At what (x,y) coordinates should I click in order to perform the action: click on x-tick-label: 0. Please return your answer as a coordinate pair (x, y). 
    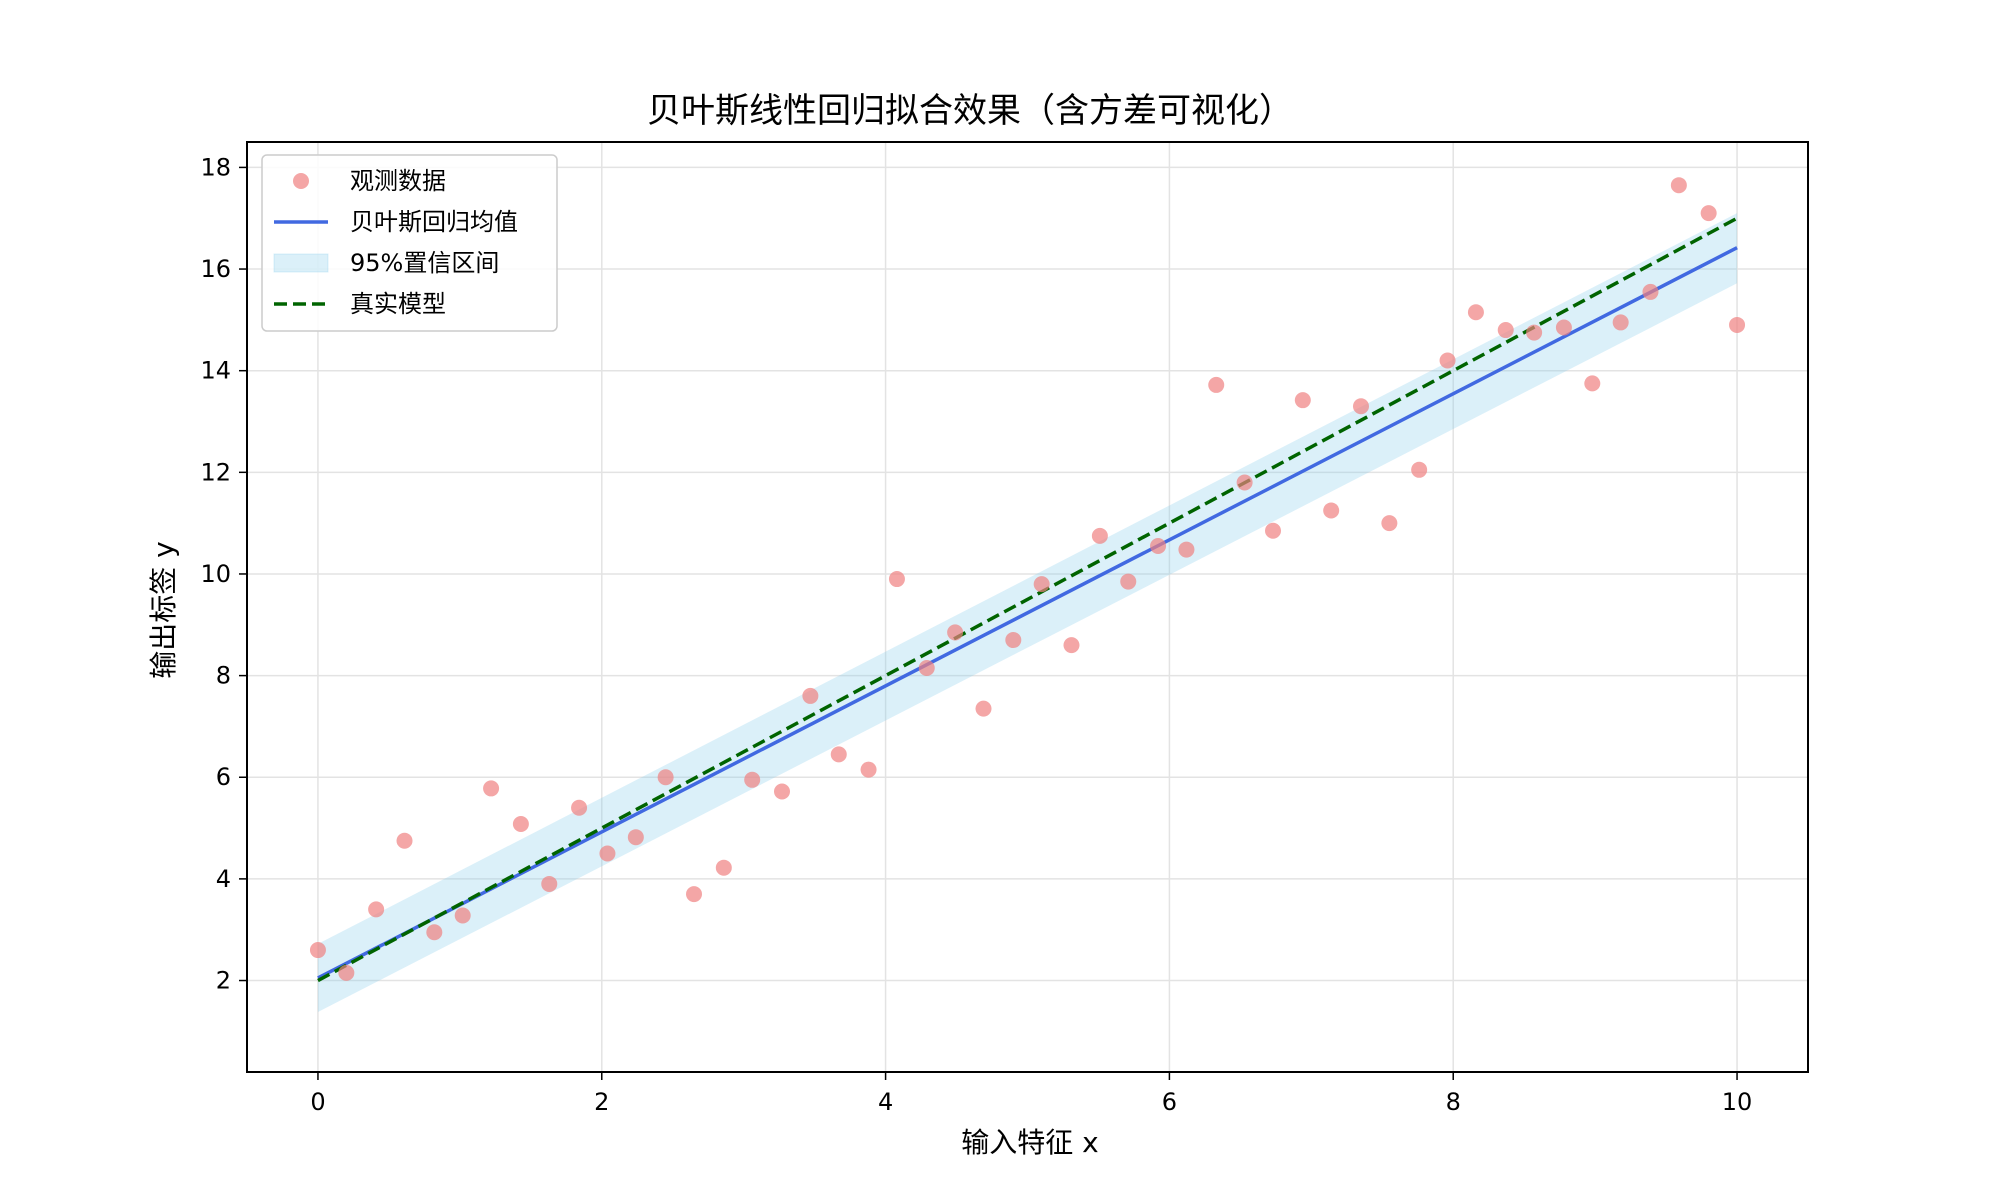
    Looking at the image, I should click on (317, 1102).